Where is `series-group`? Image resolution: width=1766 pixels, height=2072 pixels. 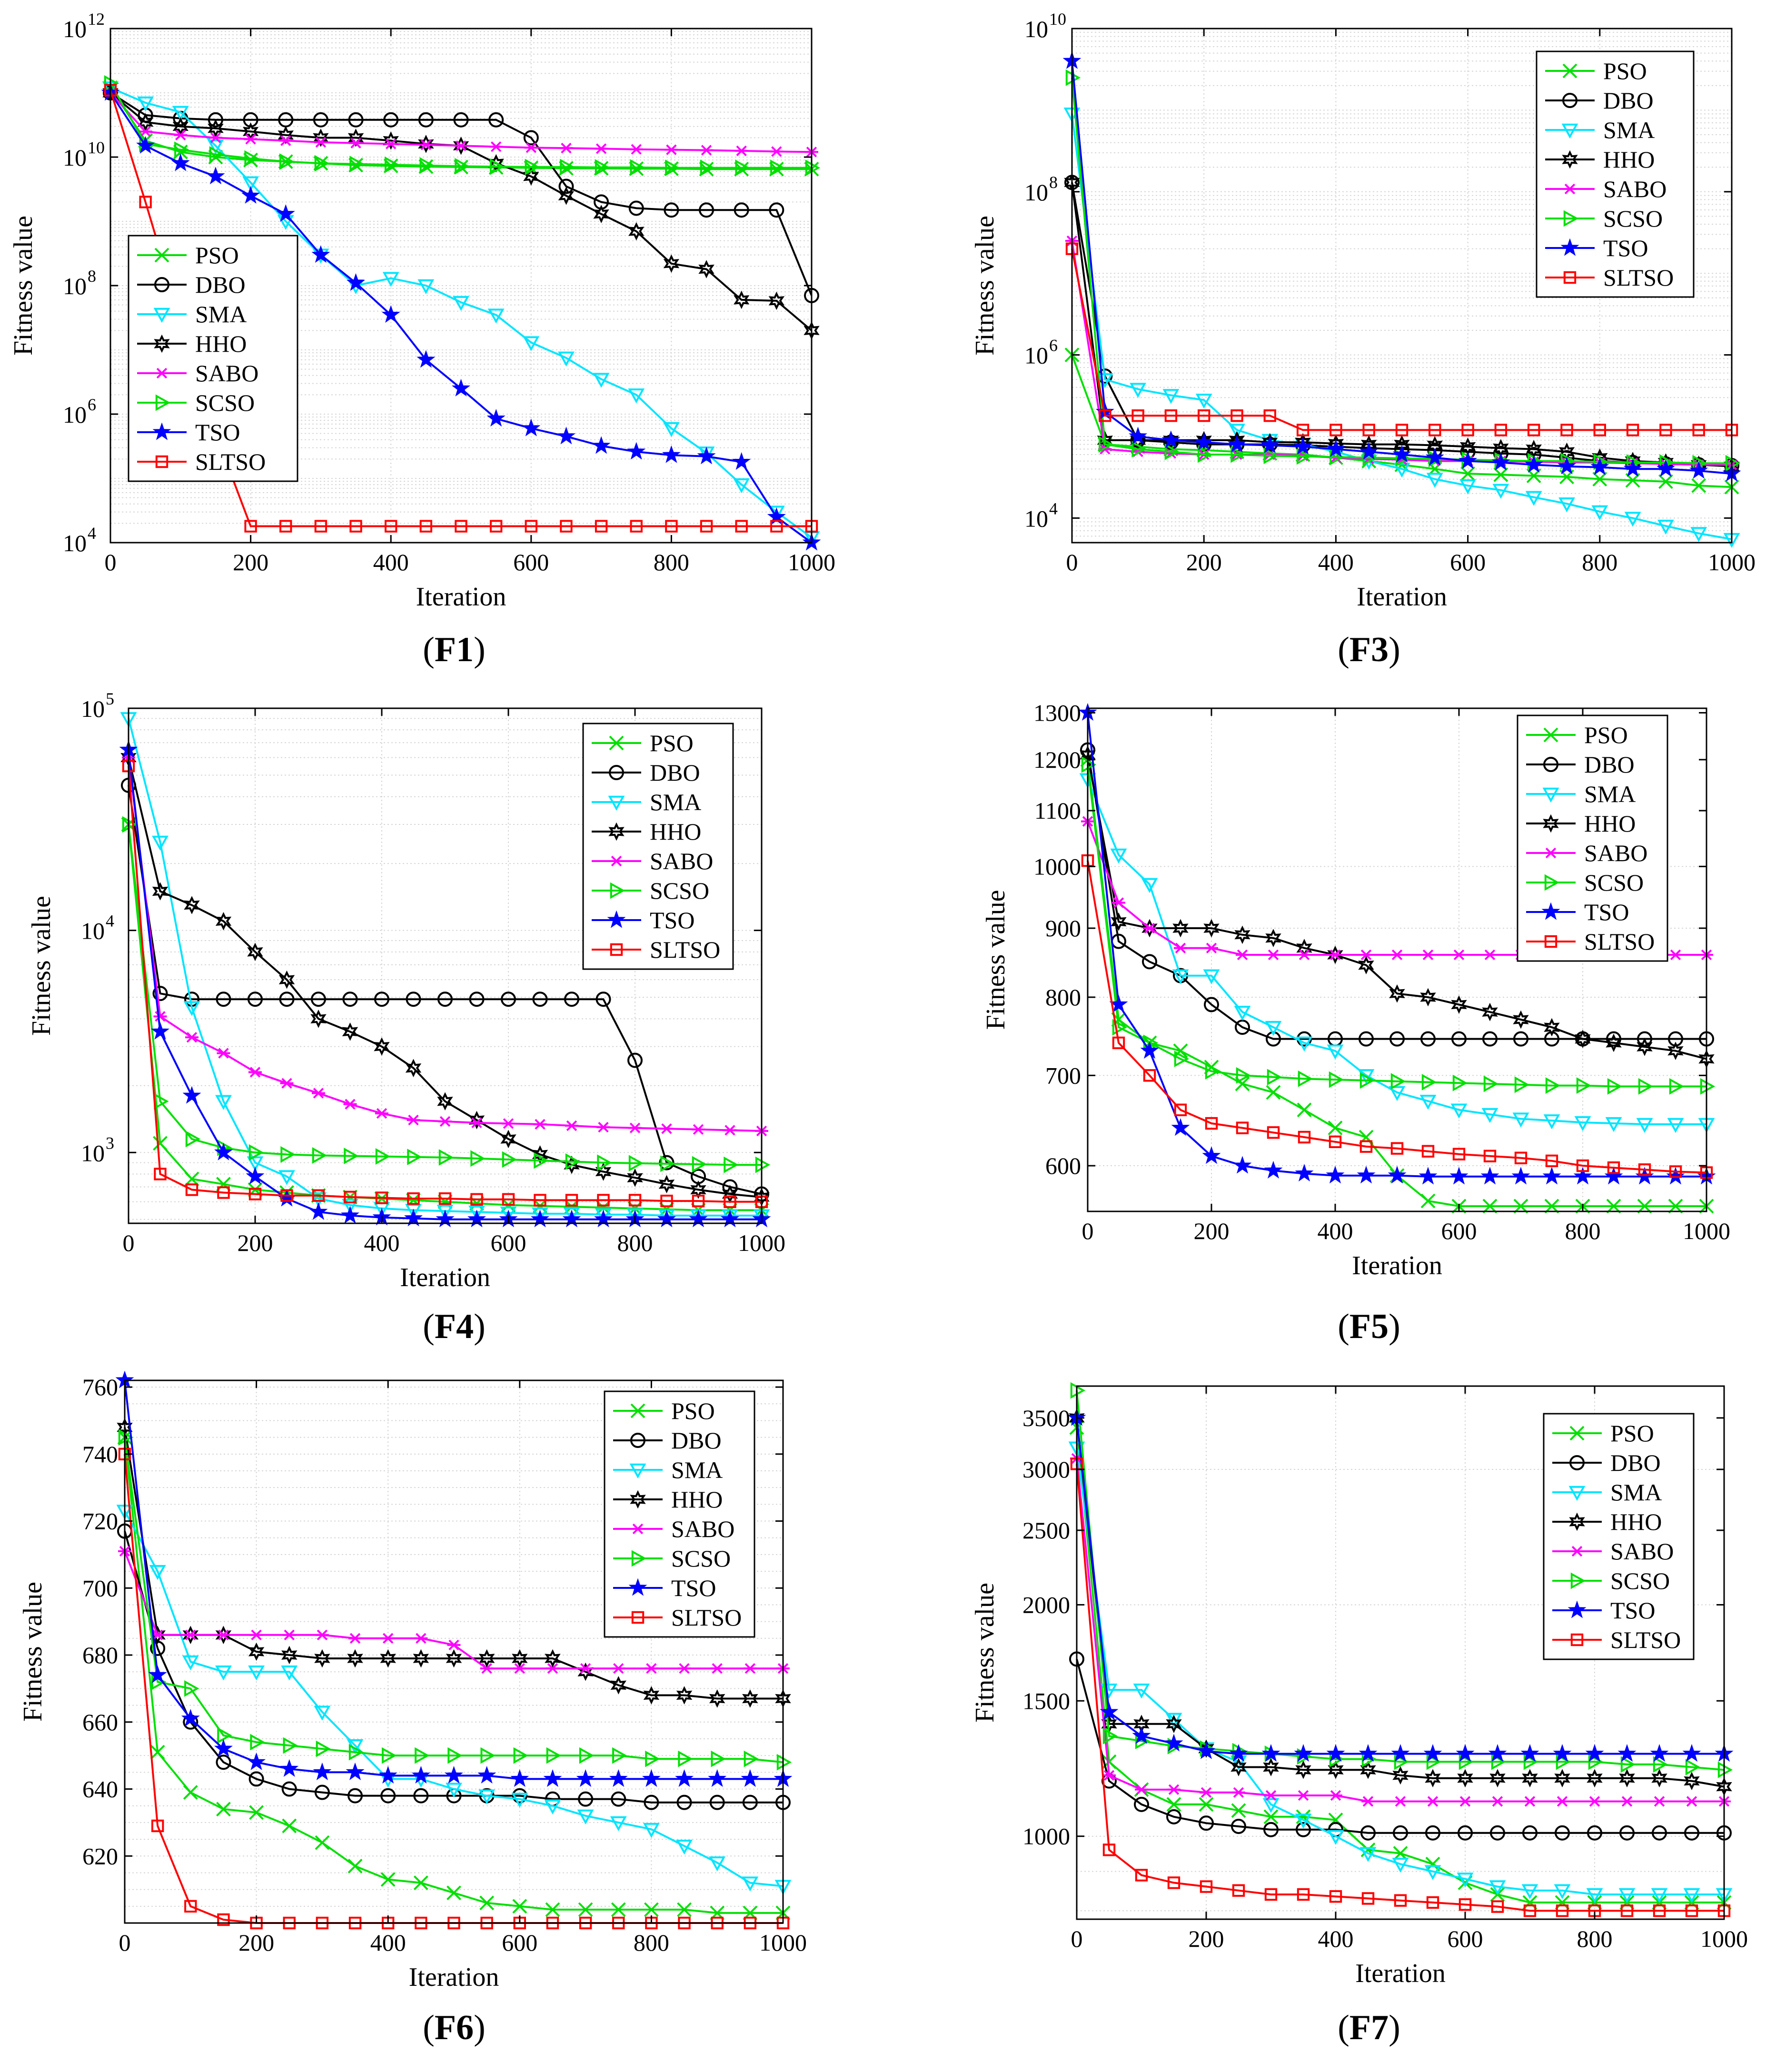
series-group is located at coordinates (461, 313).